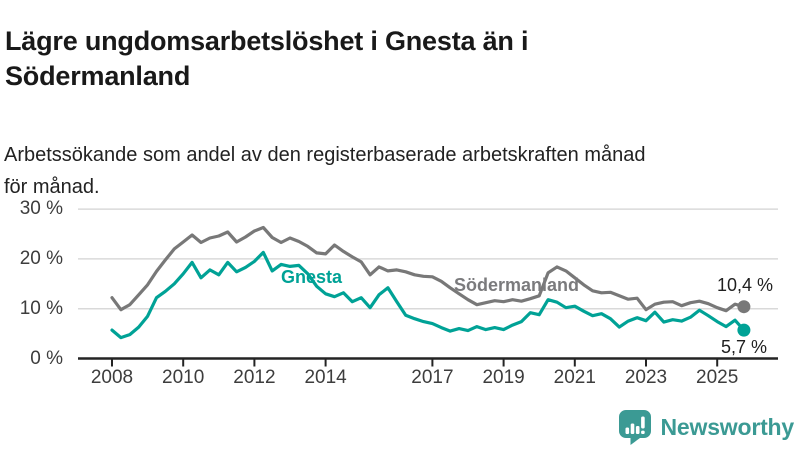 This screenshot has width=800, height=450. What do you see at coordinates (574, 377) in the screenshot?
I see `x-tick-label: 2021` at bounding box center [574, 377].